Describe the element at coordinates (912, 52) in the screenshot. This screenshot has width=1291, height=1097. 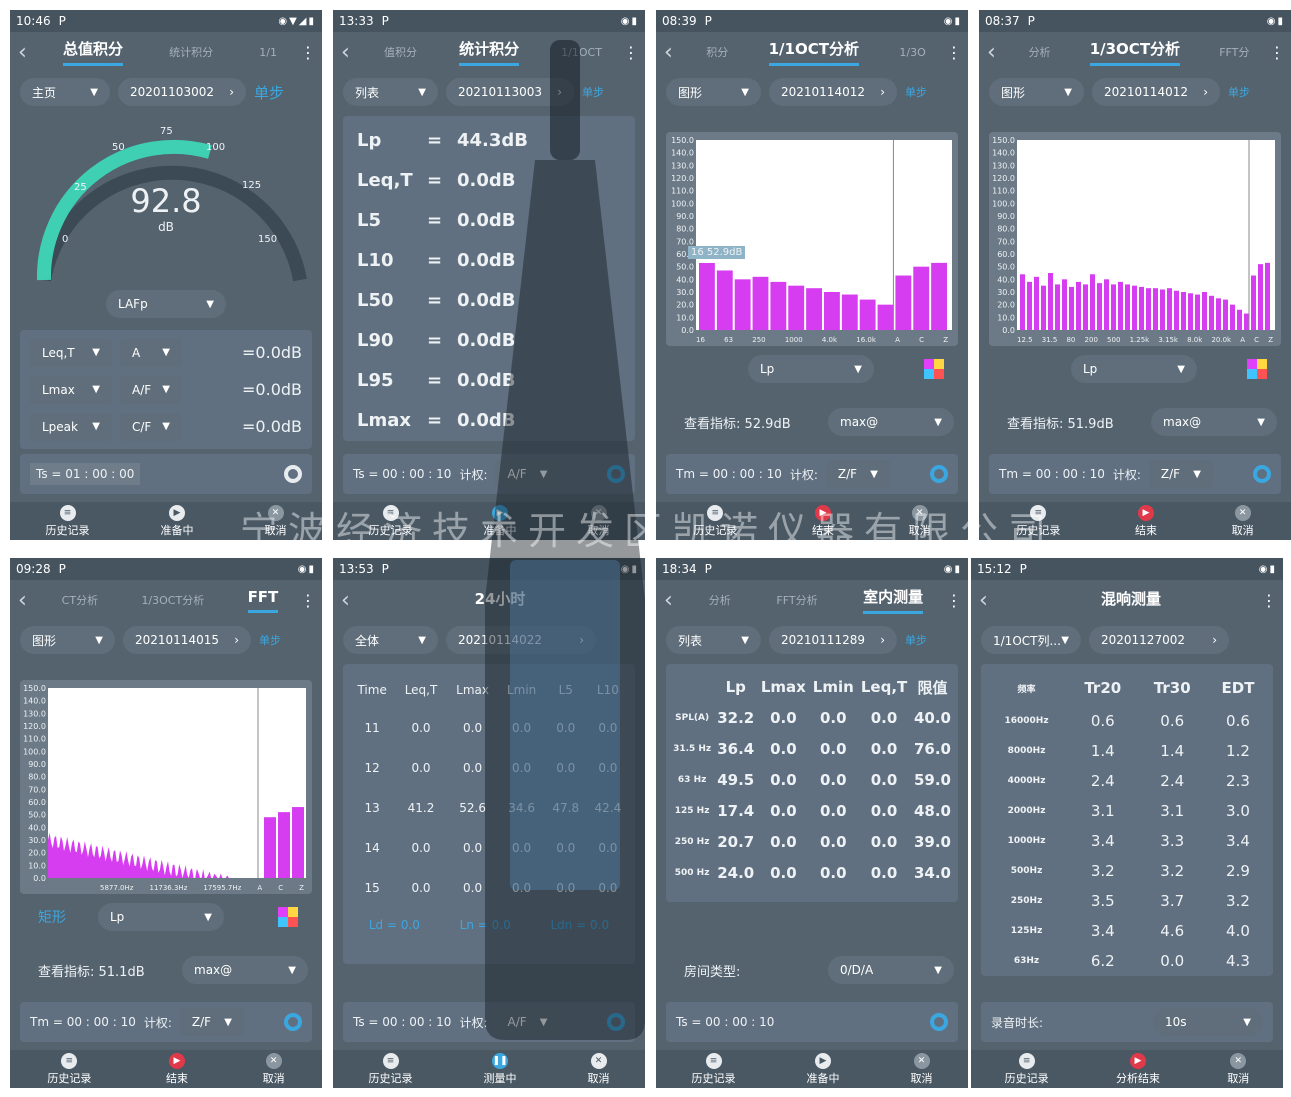
I see `tab-third-oct: 1/3O` at that location.